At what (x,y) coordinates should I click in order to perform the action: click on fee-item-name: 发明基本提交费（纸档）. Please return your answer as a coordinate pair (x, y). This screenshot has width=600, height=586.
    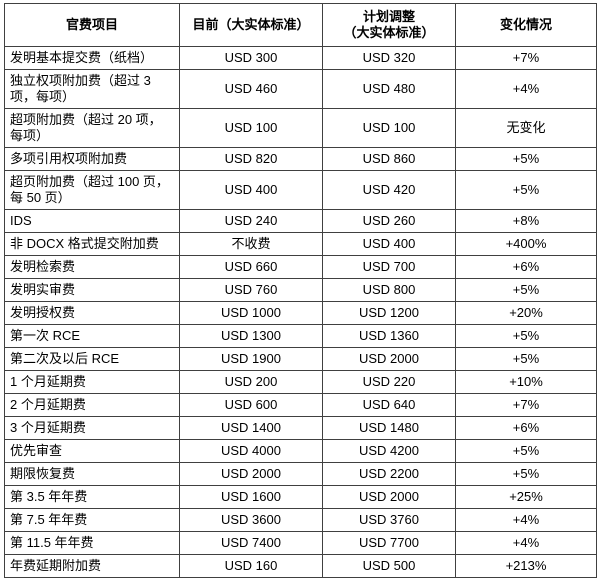
    Looking at the image, I should click on (92, 58).